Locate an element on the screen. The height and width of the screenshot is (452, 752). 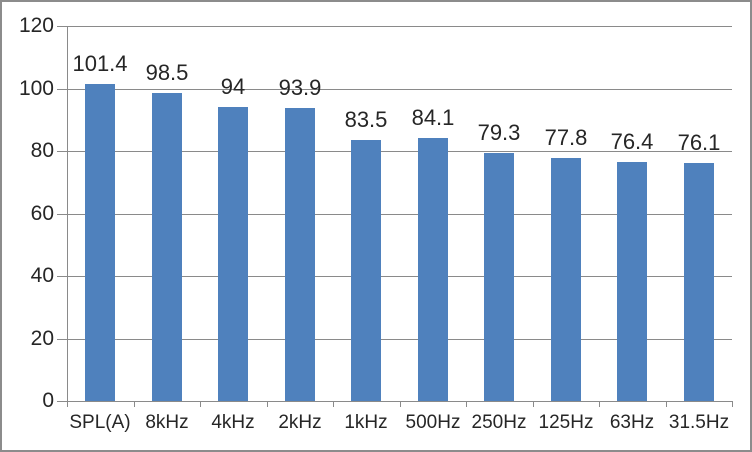
bar-value-label: 101.4 is located at coordinates (100, 63).